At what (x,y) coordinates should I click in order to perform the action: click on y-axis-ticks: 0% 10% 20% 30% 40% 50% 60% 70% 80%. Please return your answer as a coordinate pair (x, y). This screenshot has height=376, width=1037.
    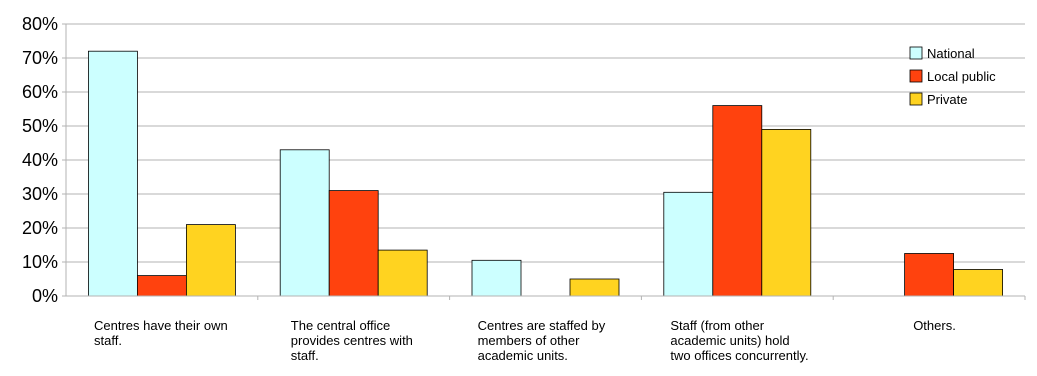
    Looking at the image, I should click on (40, 160).